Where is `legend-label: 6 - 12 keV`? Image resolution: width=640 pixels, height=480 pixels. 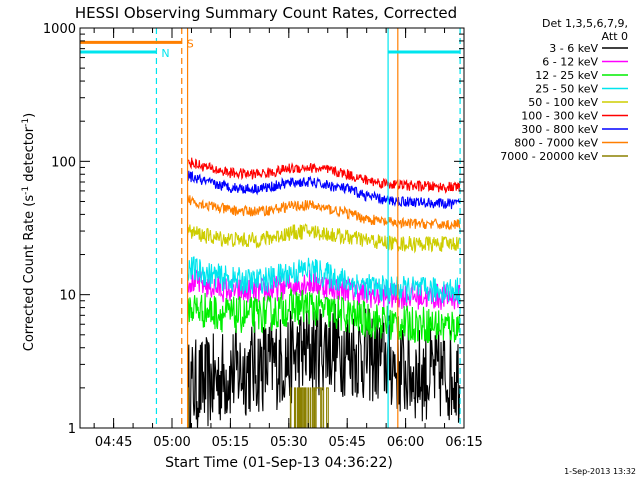 legend-label: 6 - 12 keV is located at coordinates (570, 62).